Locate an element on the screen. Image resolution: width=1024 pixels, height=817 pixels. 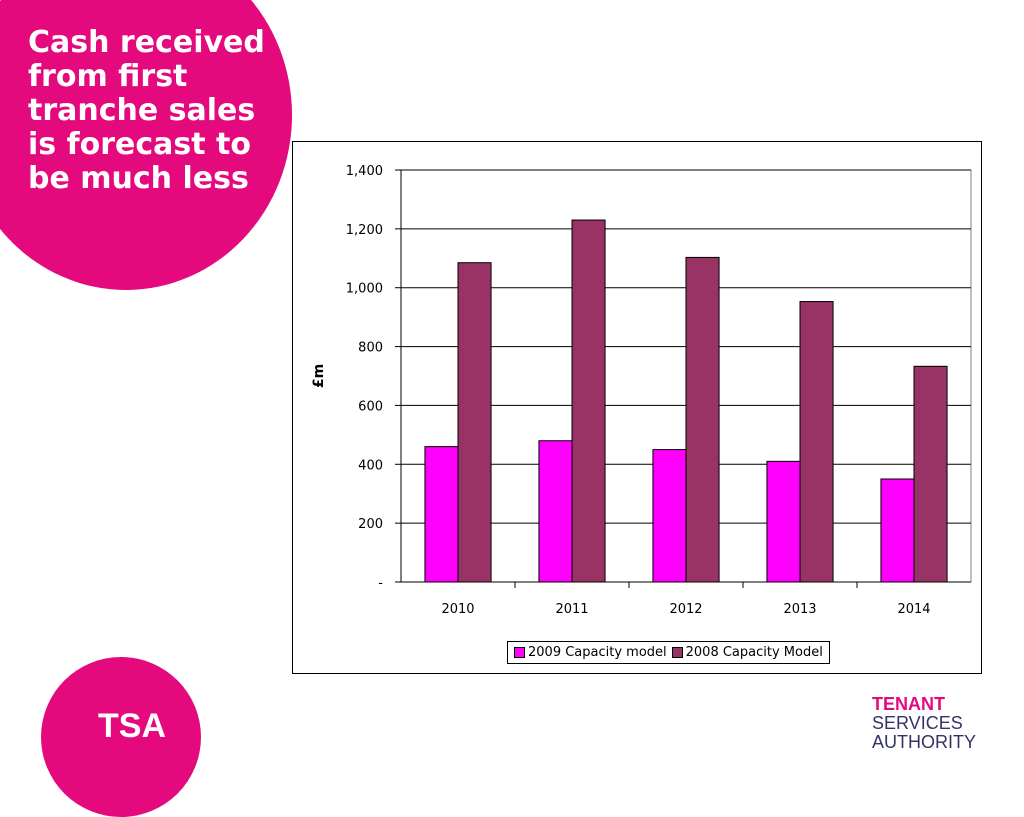
x-tick-label: 2013 is located at coordinates (799, 609).